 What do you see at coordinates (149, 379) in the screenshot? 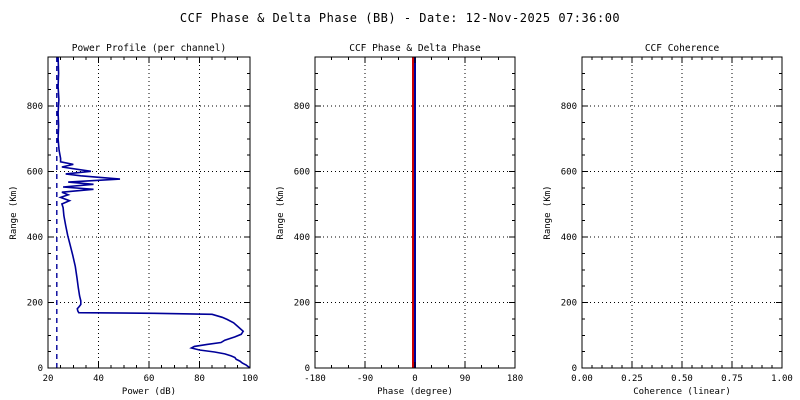
I see `x-tick-label: 60` at bounding box center [149, 379].